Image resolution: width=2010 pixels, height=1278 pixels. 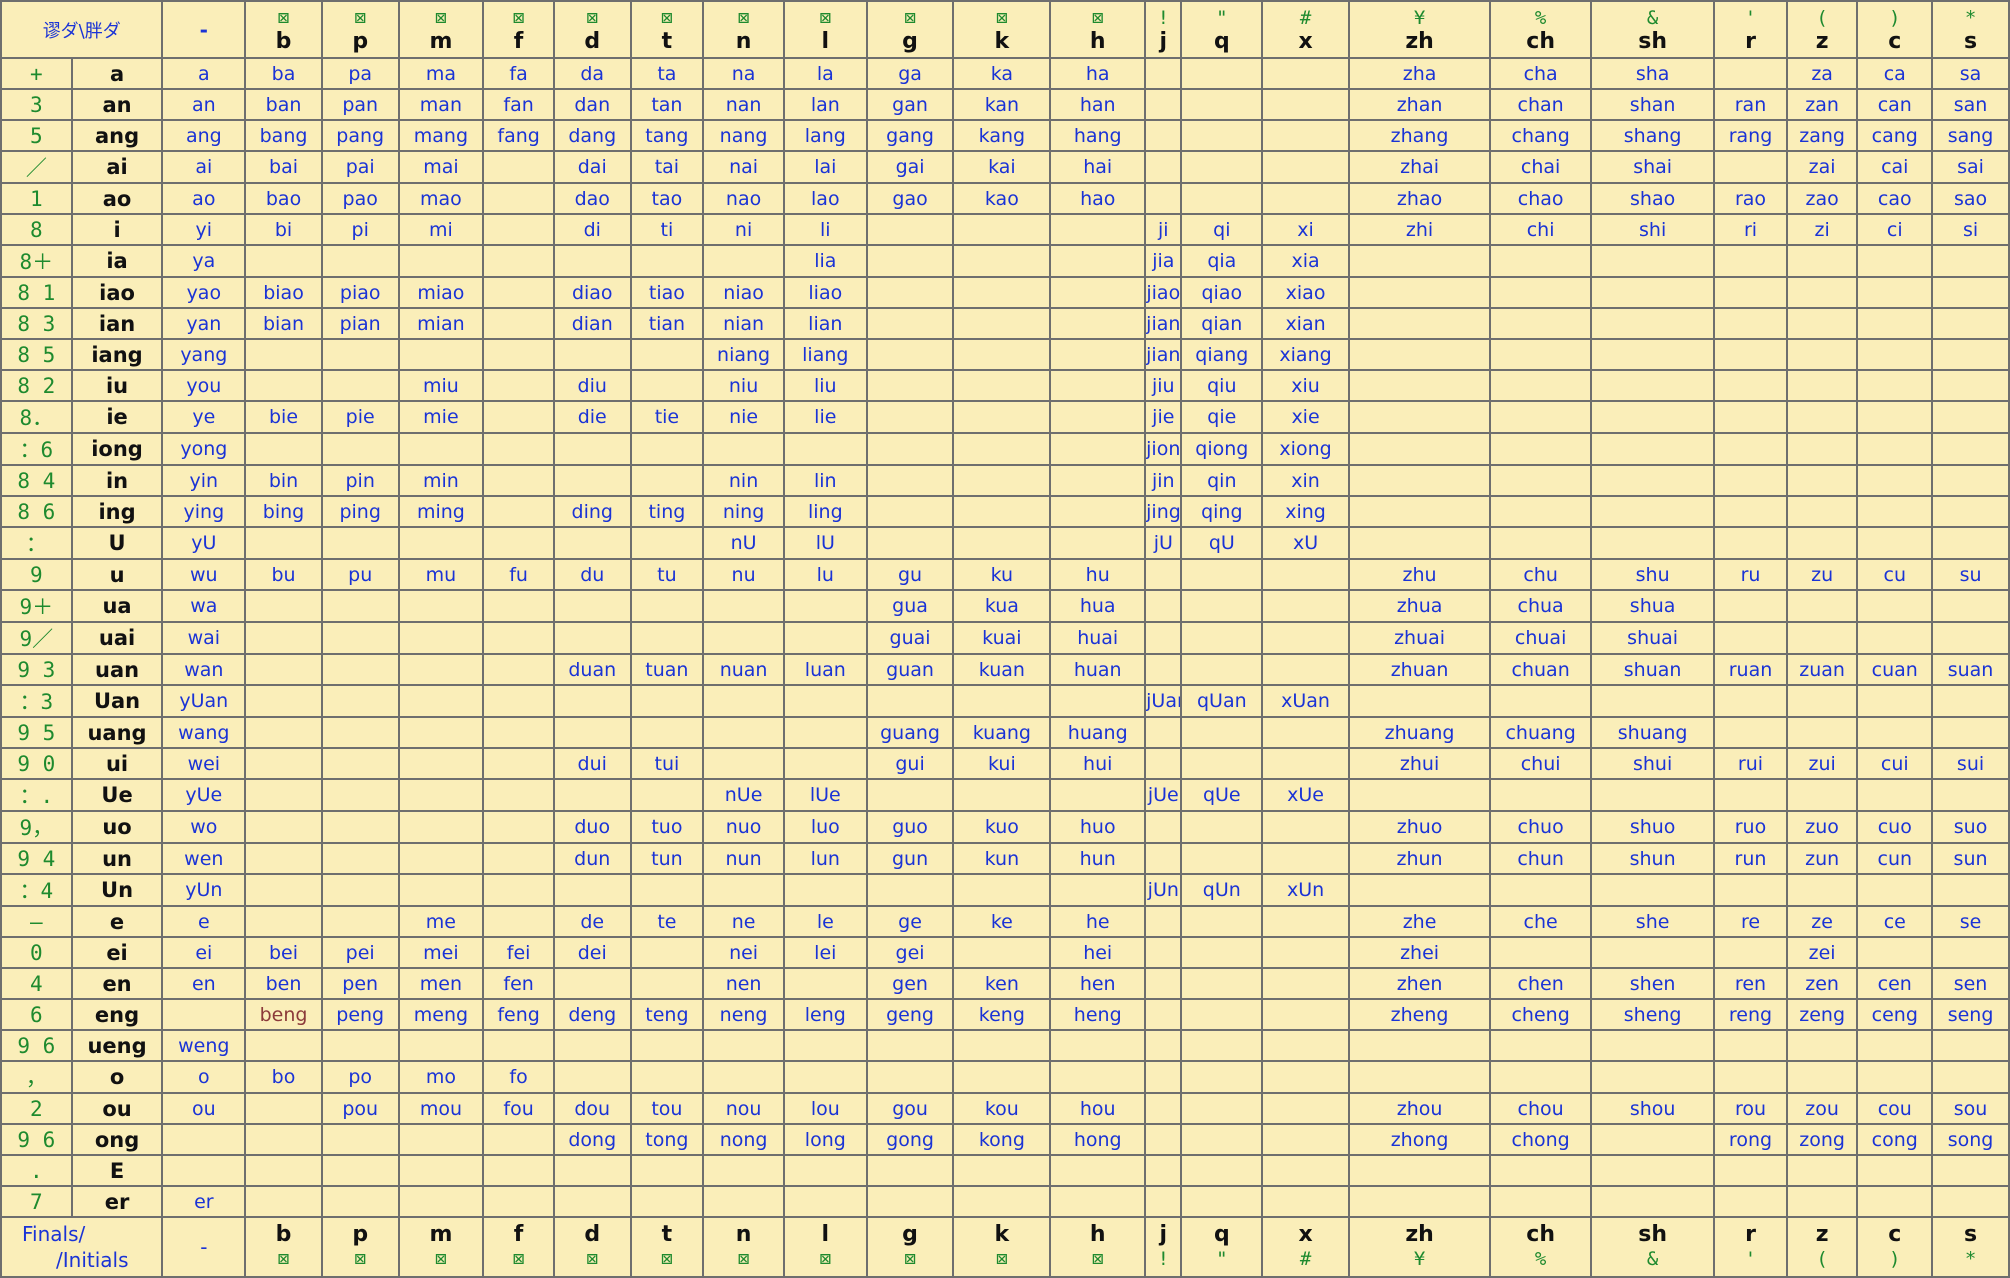 I want to click on syllable-cell: nou, so click(x=743, y=1108).